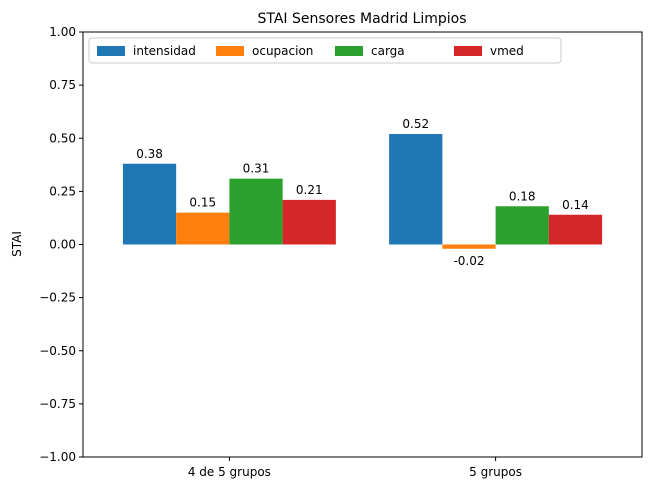  Describe the element at coordinates (62, 32) in the screenshot. I see `y-tick-label: 1.00` at that location.